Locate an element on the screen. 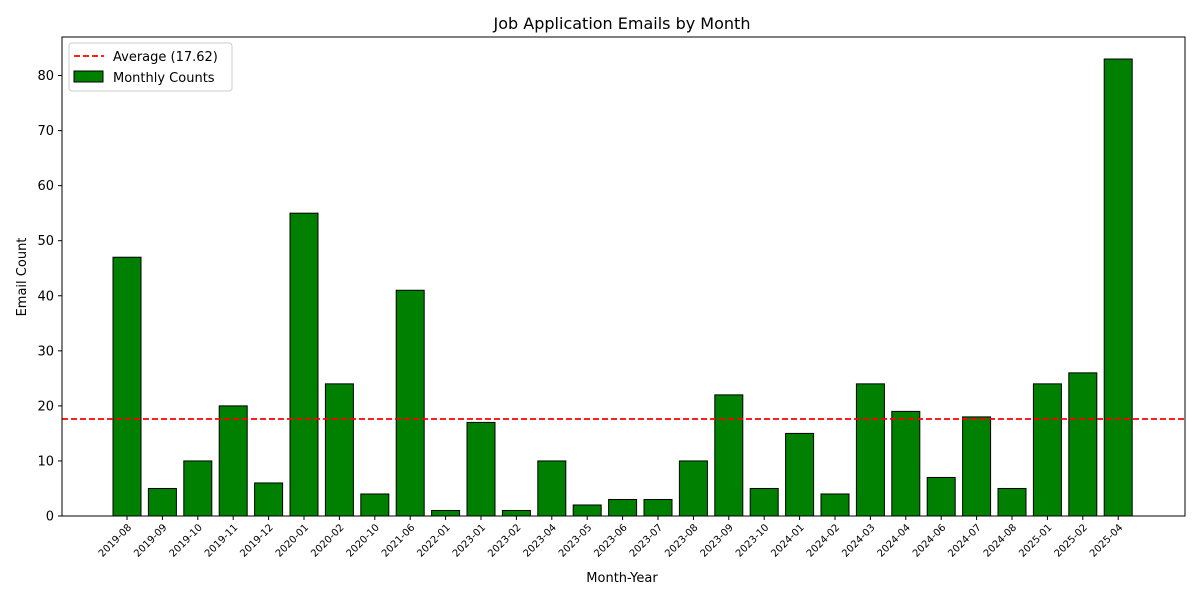  x-tick-label: 2023-08 is located at coordinates (681, 540).